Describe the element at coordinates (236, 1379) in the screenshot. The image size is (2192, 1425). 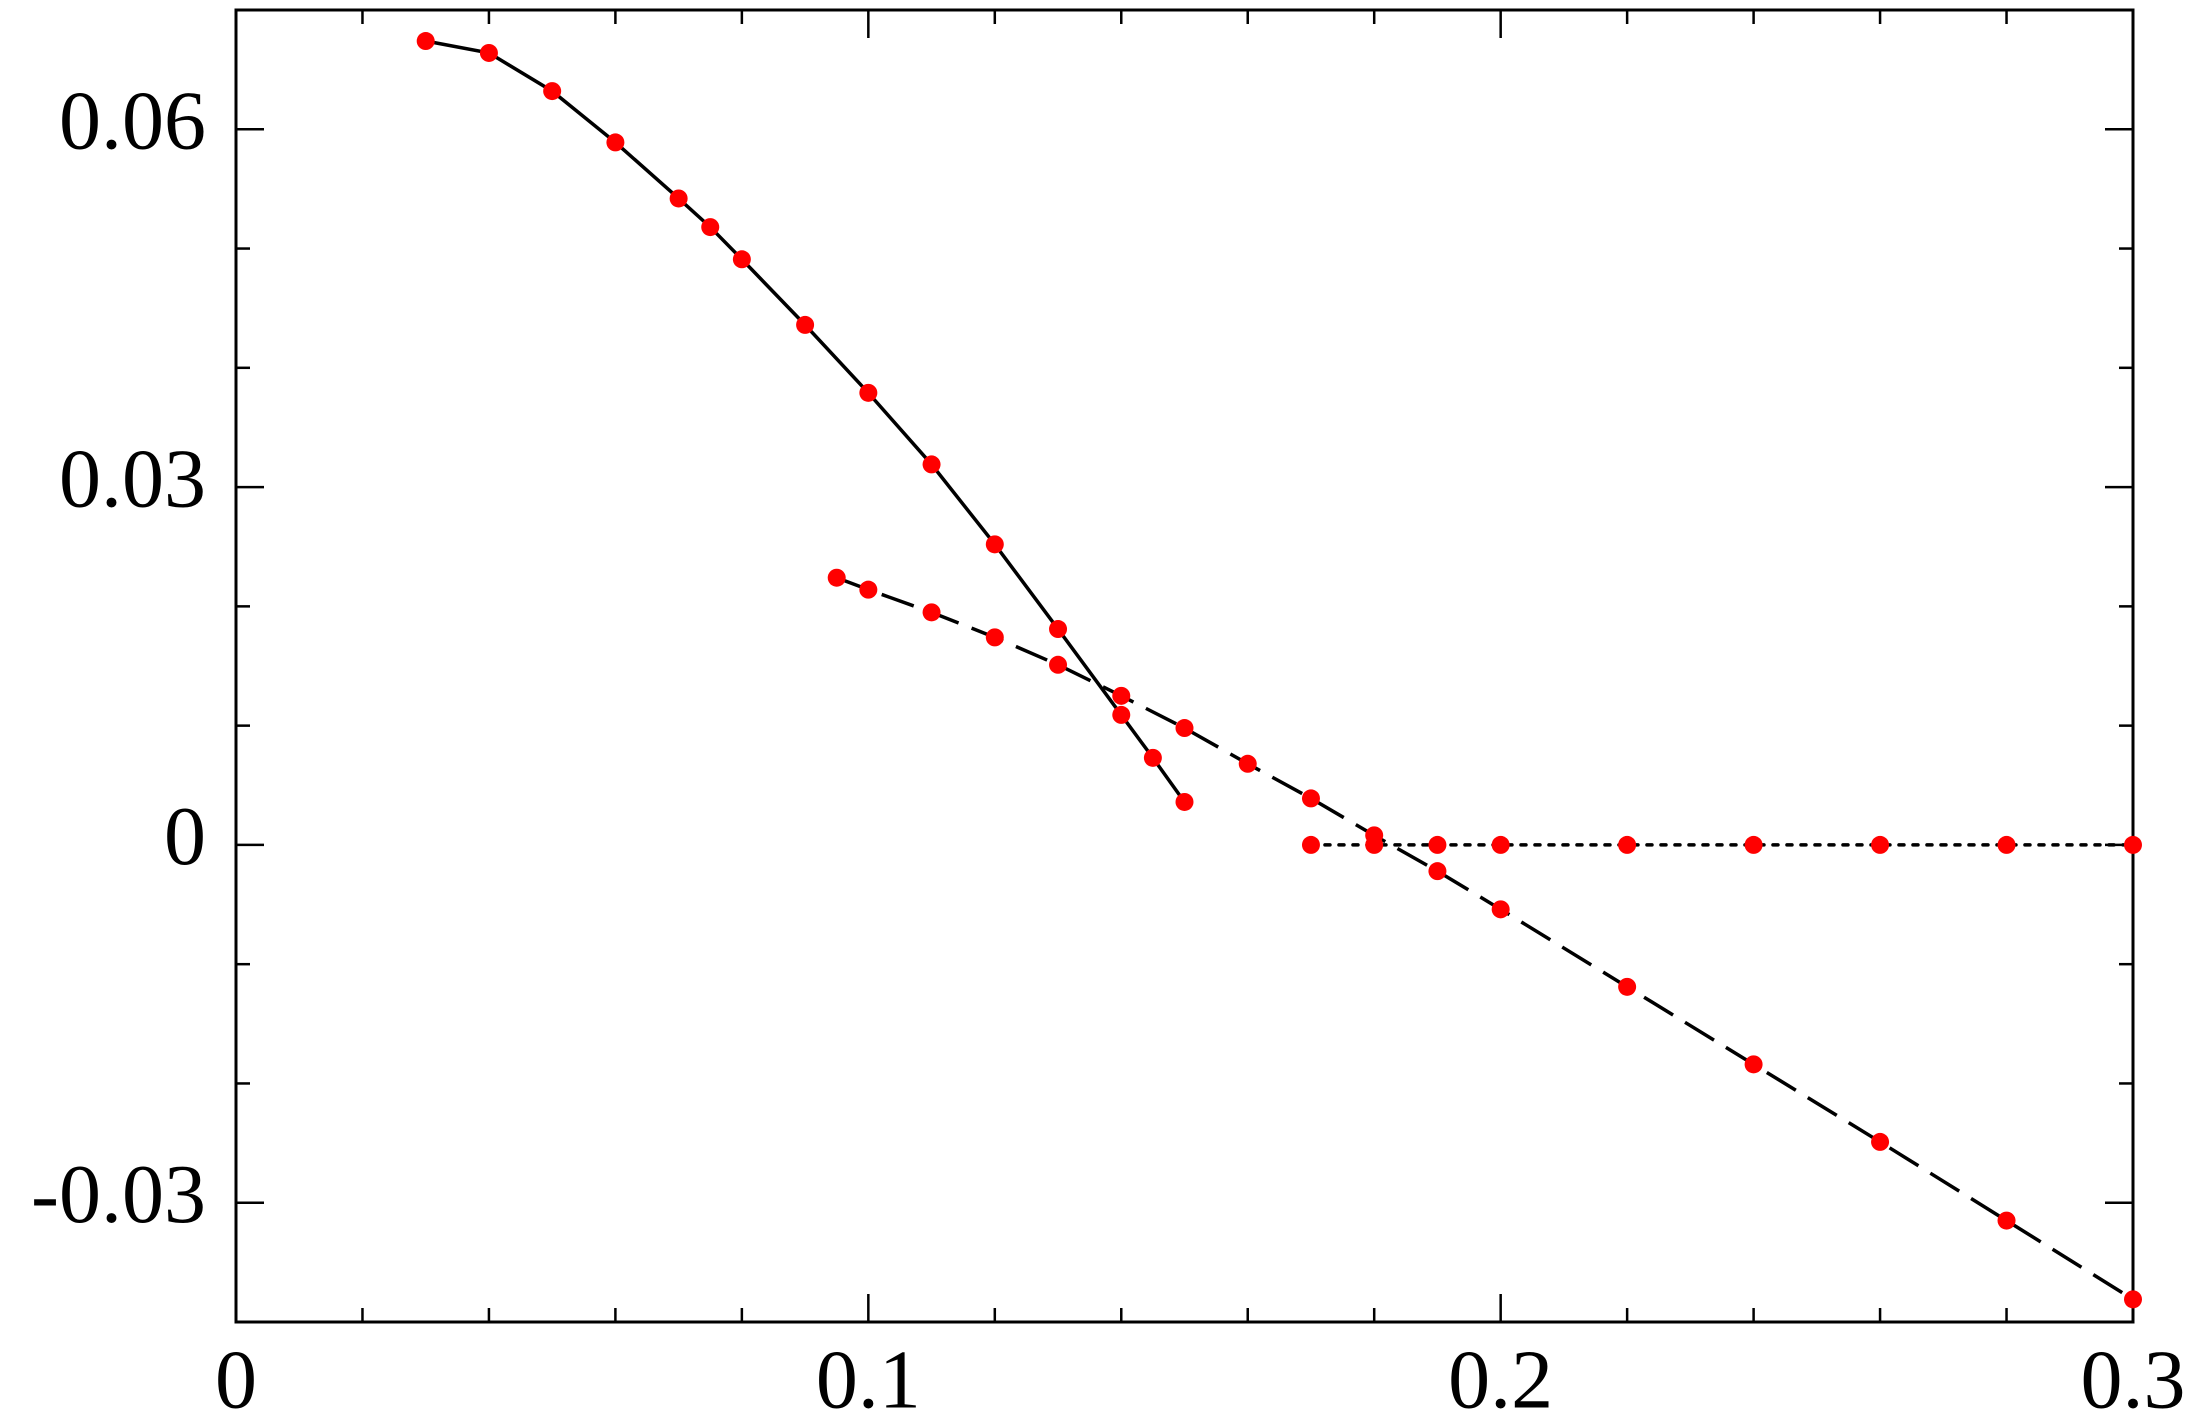
I see `x-tick-label: 0` at that location.